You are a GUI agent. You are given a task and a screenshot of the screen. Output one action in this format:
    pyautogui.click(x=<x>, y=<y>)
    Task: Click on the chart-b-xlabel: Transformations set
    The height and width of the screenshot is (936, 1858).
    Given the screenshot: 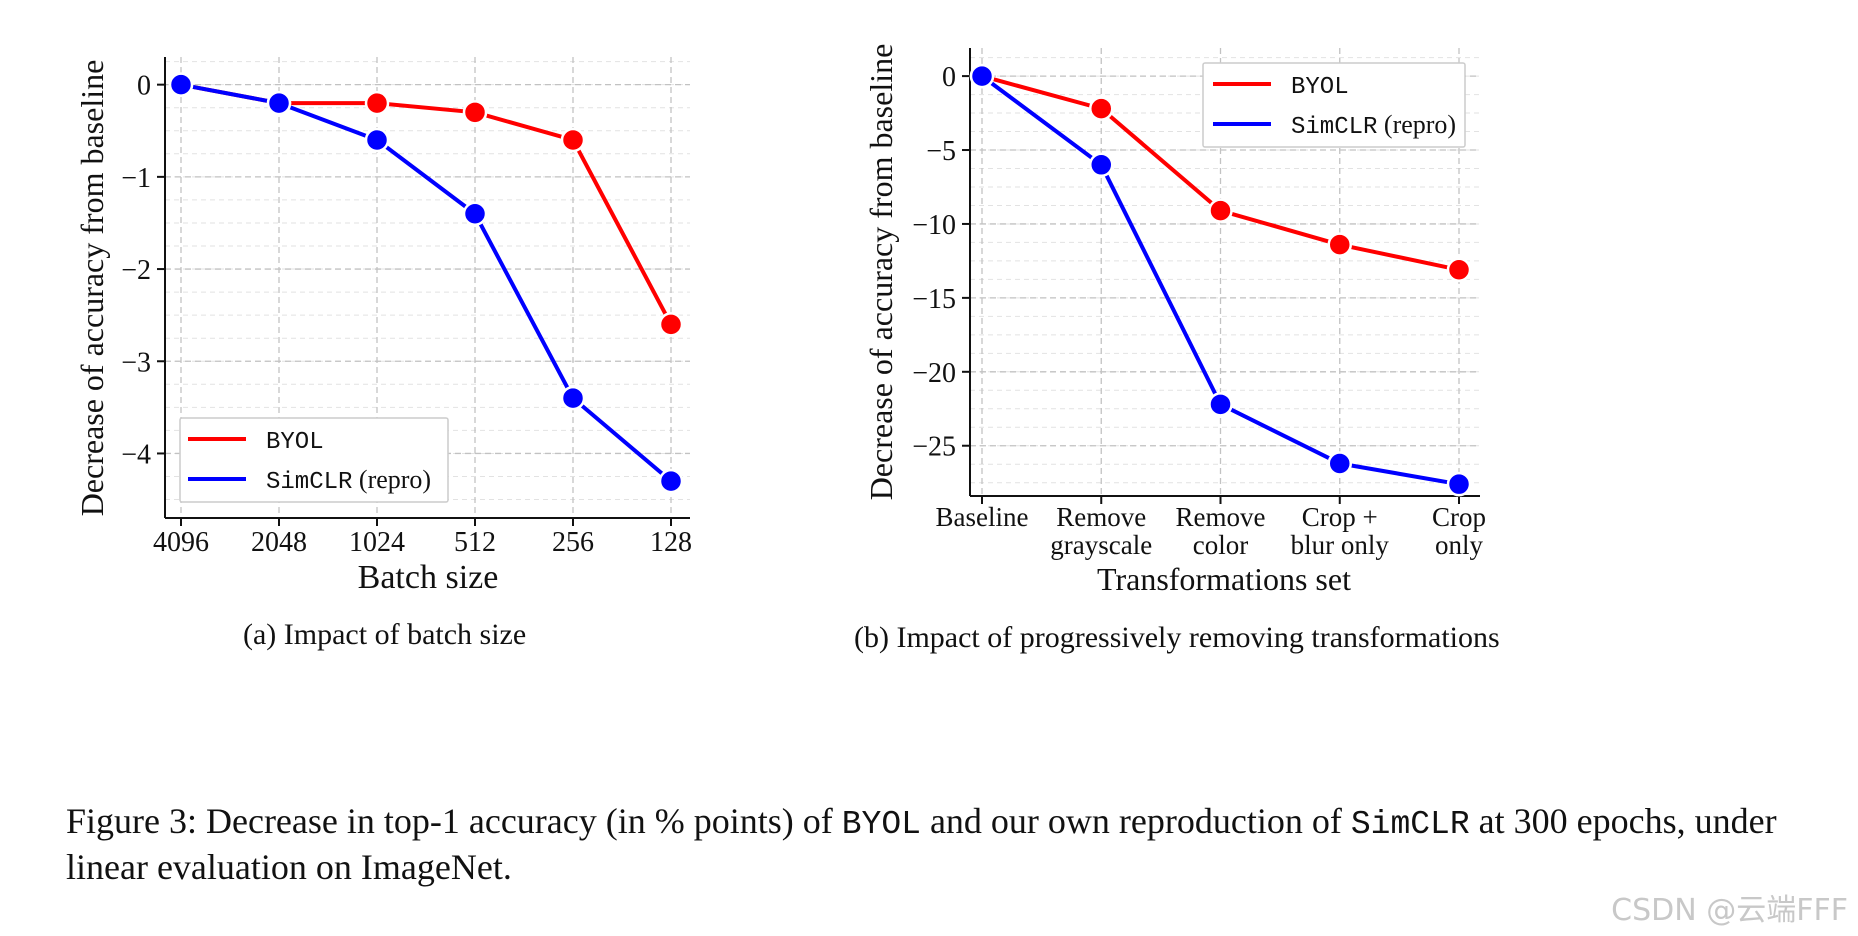 What is the action you would take?
    pyautogui.click(x=1224, y=579)
    